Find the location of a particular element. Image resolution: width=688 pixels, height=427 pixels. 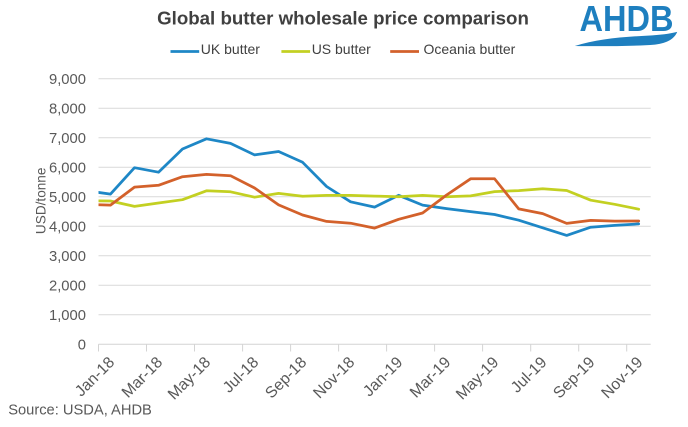

svg-text: 7,000 is located at coordinates (67, 139).